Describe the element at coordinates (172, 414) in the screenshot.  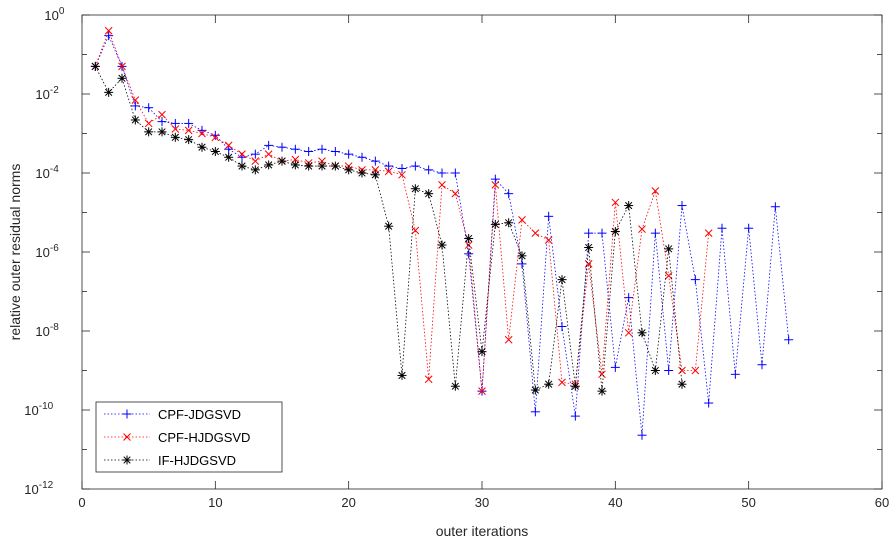
I see `legend-entry-cpf-jdgsvd: CPF-JDGSVD` at that location.